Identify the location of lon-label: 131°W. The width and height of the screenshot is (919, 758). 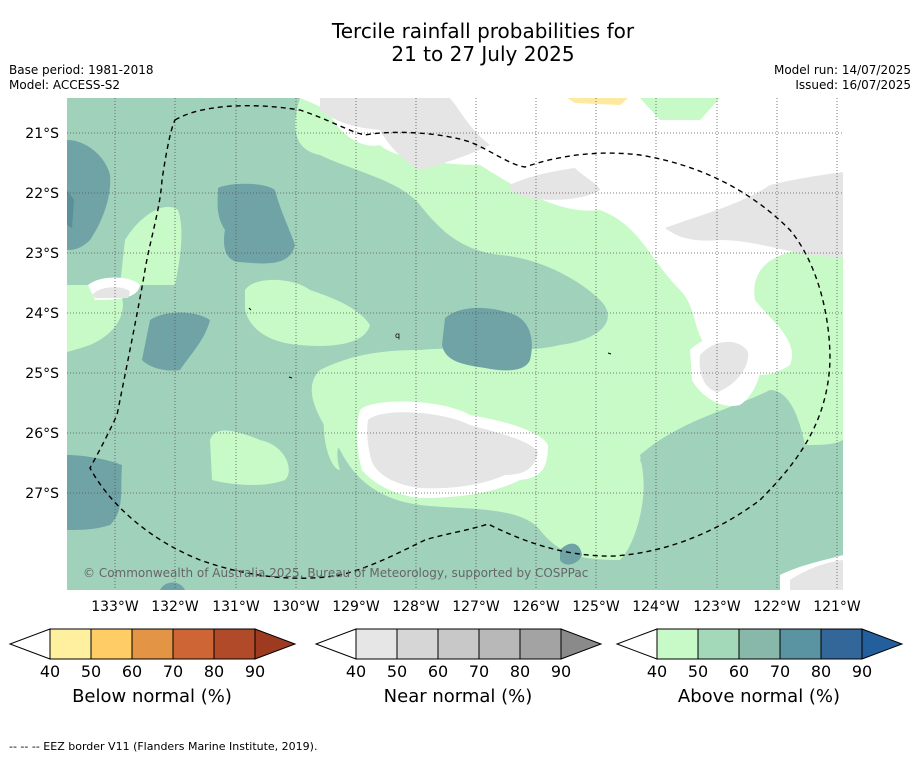
(236, 607).